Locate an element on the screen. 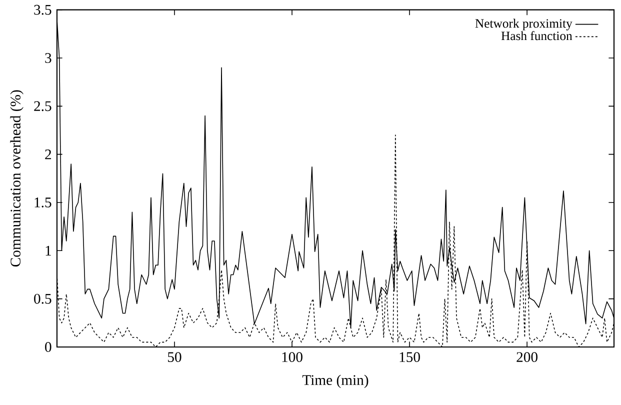 The width and height of the screenshot is (621, 405). y-tick-label: 1 is located at coordinates (48, 251).